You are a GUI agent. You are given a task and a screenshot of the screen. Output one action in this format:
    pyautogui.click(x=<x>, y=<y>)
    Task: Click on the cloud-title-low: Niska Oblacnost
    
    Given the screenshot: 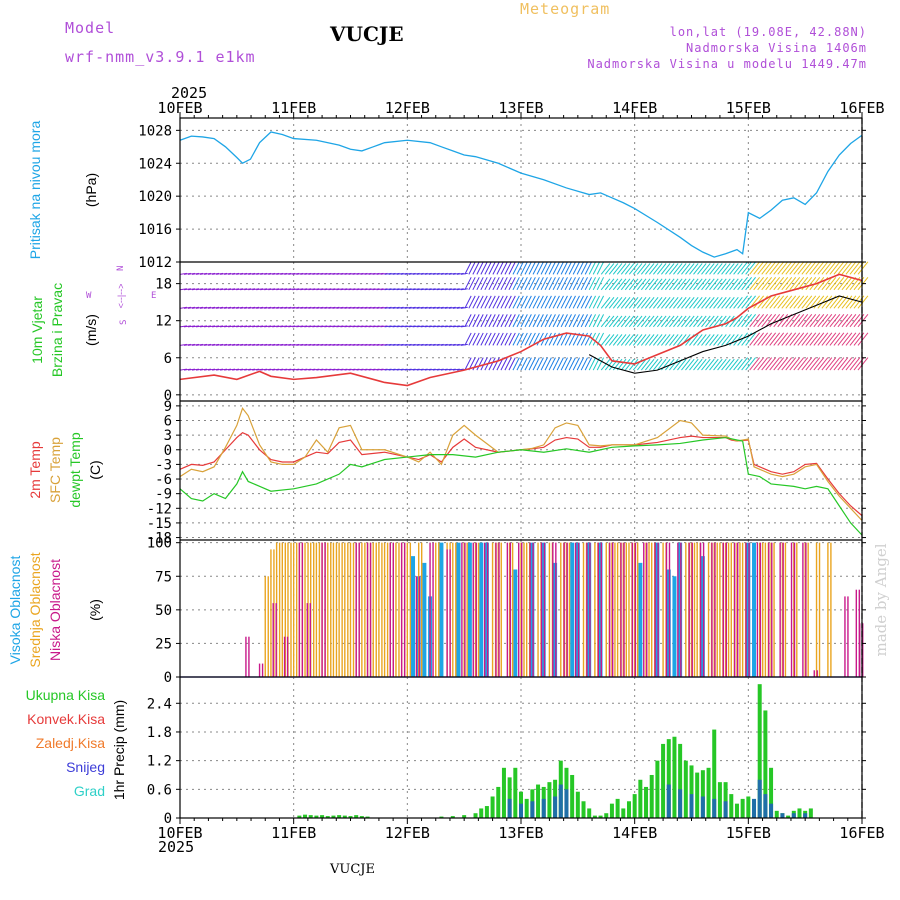 What is the action you would take?
    pyautogui.click(x=55, y=610)
    